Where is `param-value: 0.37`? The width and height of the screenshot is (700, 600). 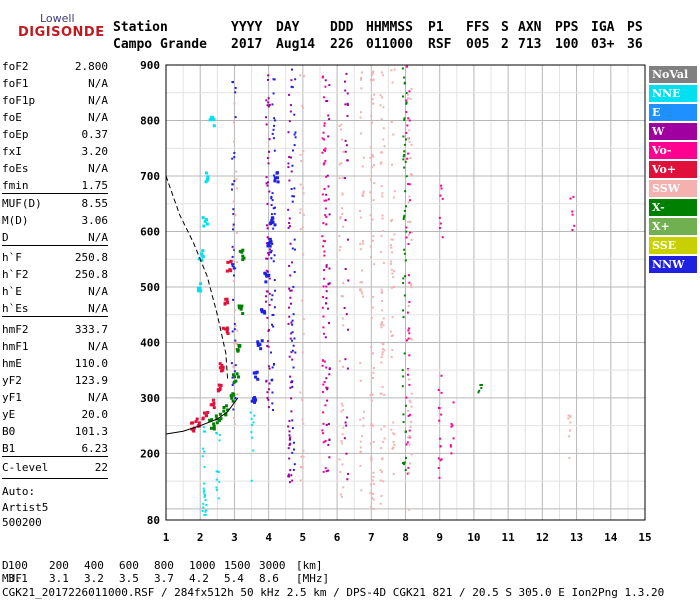 param-value: 0.37 is located at coordinates (95, 134).